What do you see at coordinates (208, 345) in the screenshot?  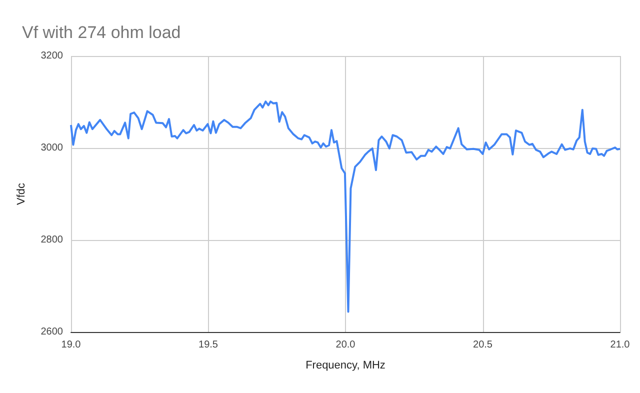 I see `x-tick-label: 19.5` at bounding box center [208, 345].